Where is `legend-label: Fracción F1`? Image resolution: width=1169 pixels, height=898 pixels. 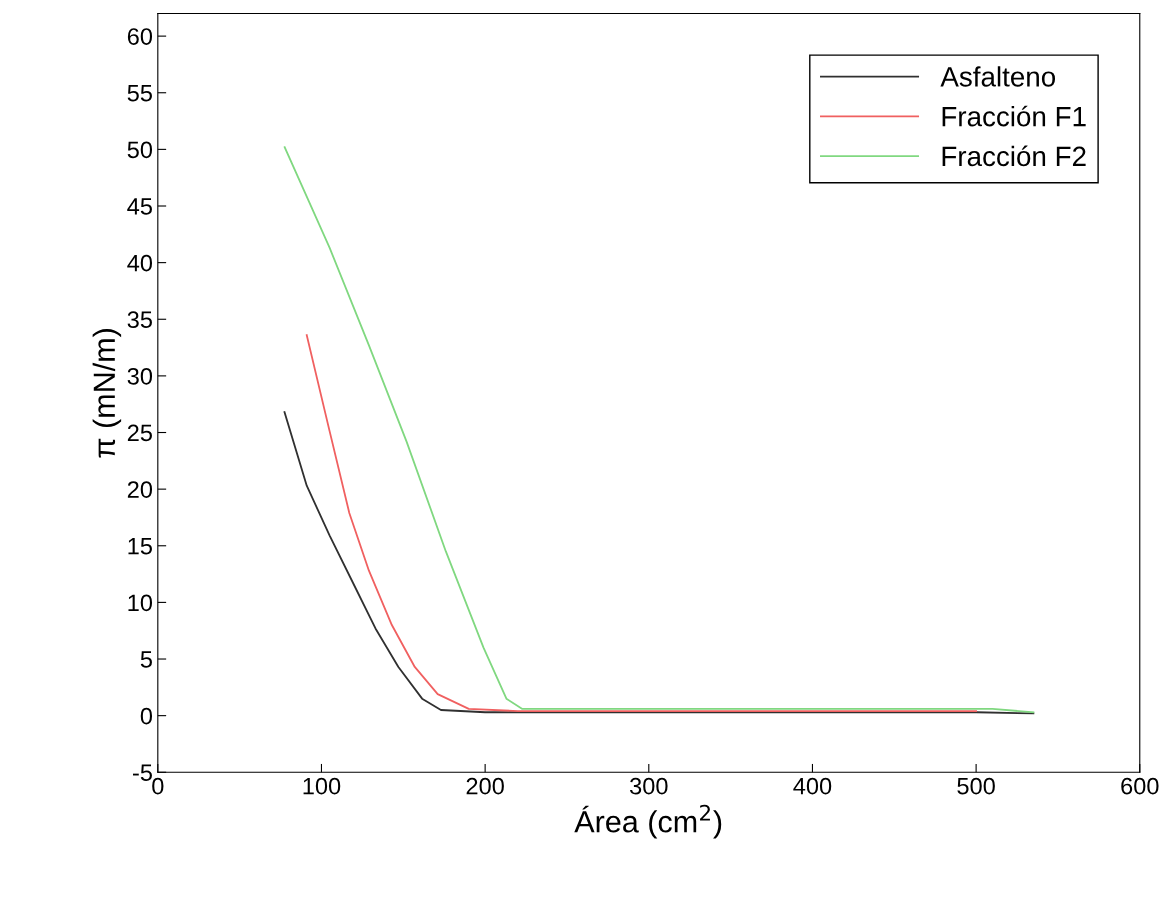
legend-label: Fracción F1 is located at coordinates (1014, 116).